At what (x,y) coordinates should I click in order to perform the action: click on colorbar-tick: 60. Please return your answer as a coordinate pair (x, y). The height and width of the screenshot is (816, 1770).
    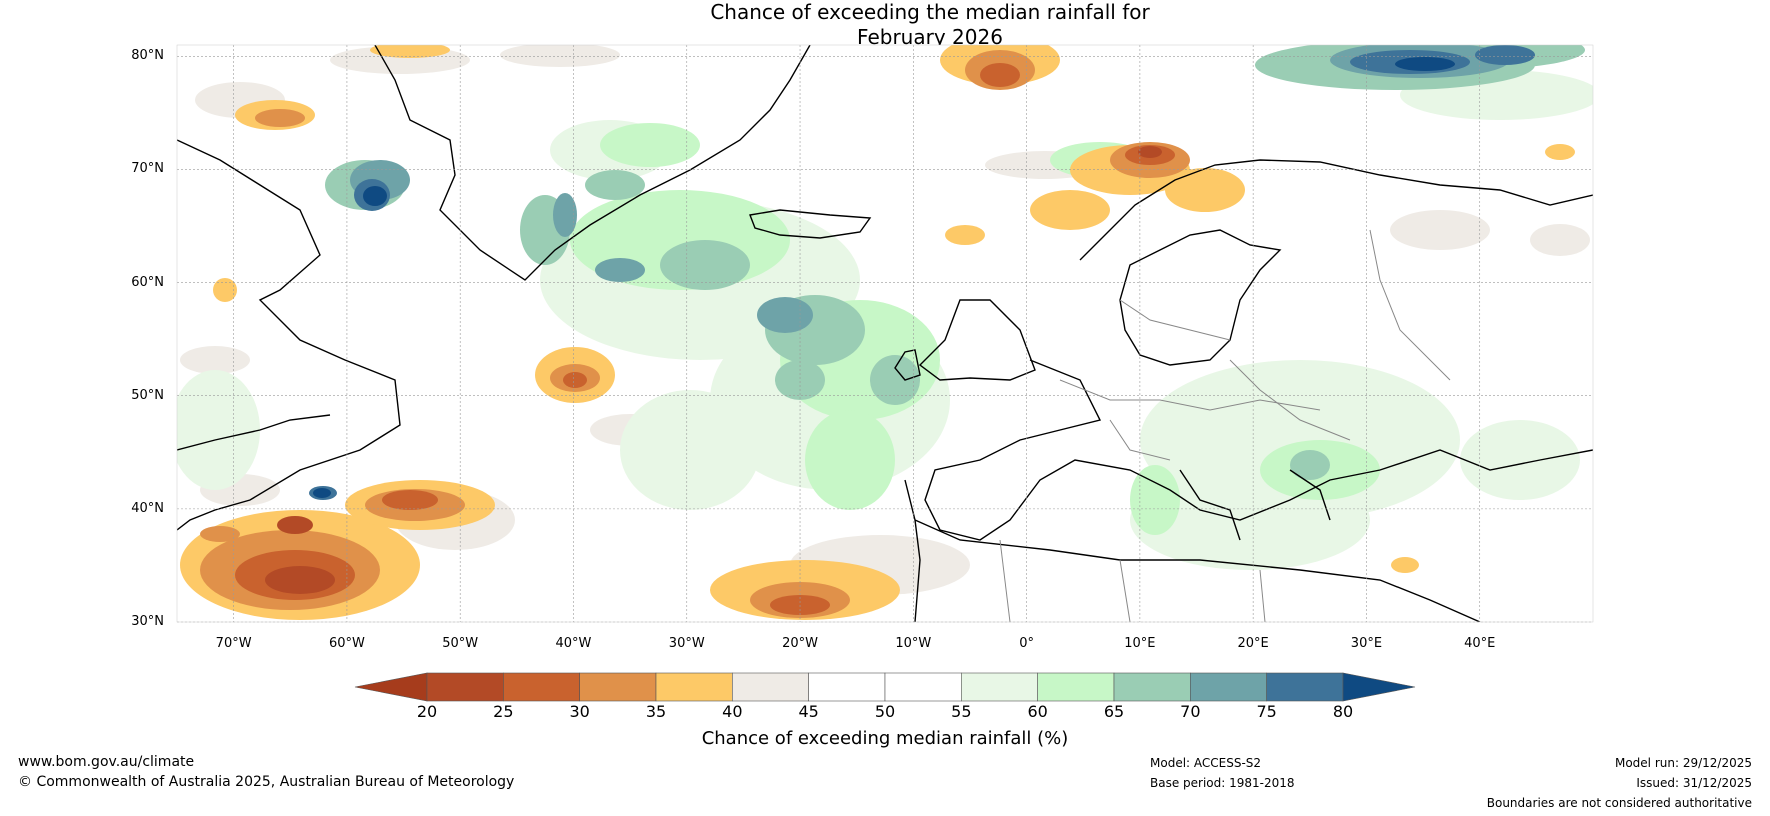
    Looking at the image, I should click on (1037, 711).